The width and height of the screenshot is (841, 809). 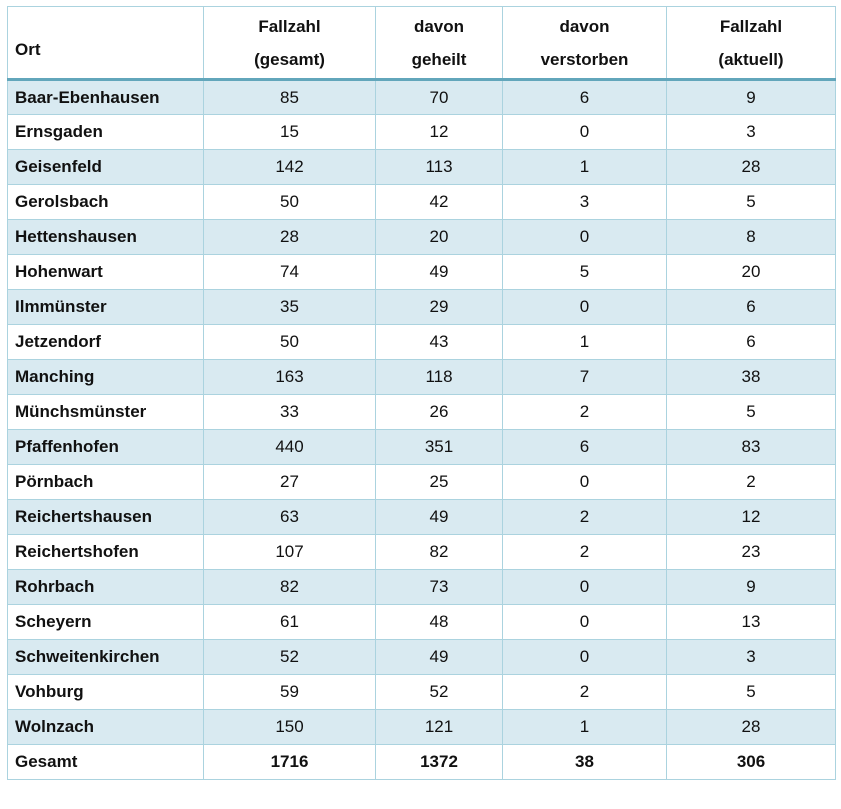 I want to click on table-row: Geisenfeld 142 113 1 28, so click(x=421, y=167).